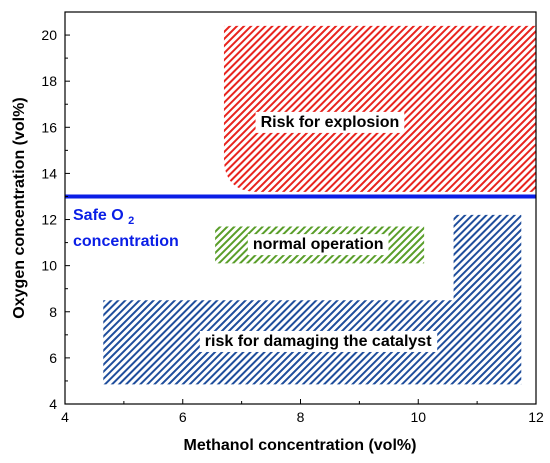  I want to click on x-tick-label: 8, so click(301, 417).